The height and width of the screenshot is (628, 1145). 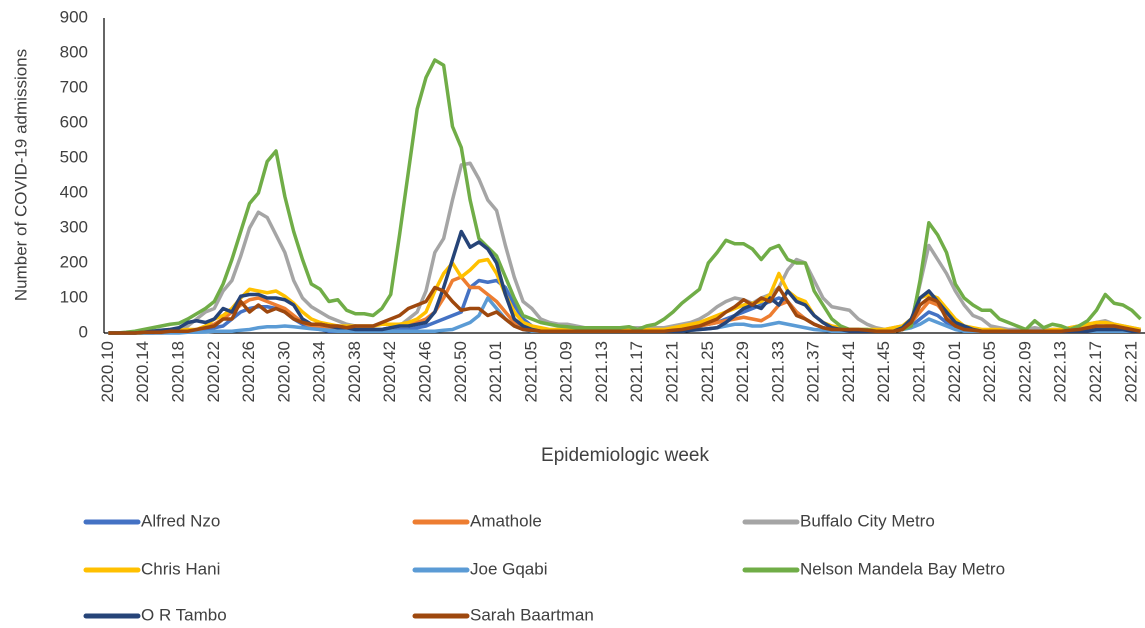 What do you see at coordinates (902, 568) in the screenshot?
I see `legend-label: Nelson Mandela Bay Metro` at bounding box center [902, 568].